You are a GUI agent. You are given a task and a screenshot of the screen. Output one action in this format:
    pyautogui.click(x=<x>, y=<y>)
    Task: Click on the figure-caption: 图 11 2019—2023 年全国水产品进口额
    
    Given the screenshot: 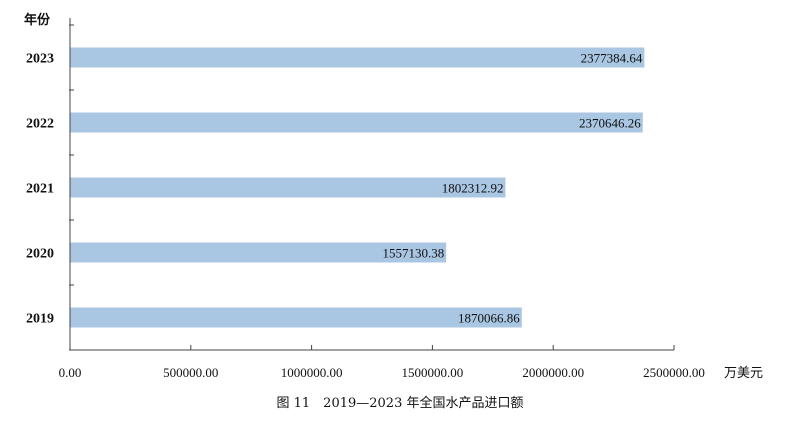 What is the action you would take?
    pyautogui.click(x=400, y=403)
    